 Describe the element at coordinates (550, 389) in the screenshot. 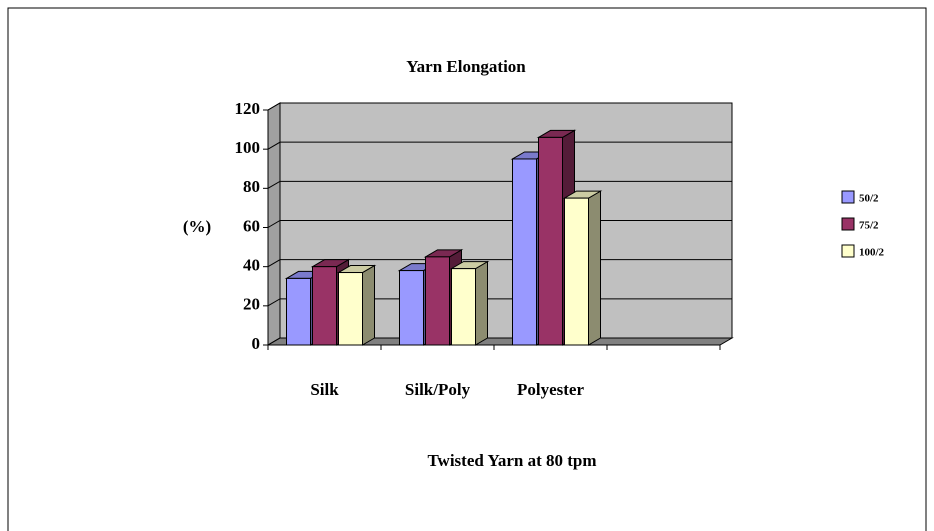

I see `x-tick-label: Polyester` at that location.